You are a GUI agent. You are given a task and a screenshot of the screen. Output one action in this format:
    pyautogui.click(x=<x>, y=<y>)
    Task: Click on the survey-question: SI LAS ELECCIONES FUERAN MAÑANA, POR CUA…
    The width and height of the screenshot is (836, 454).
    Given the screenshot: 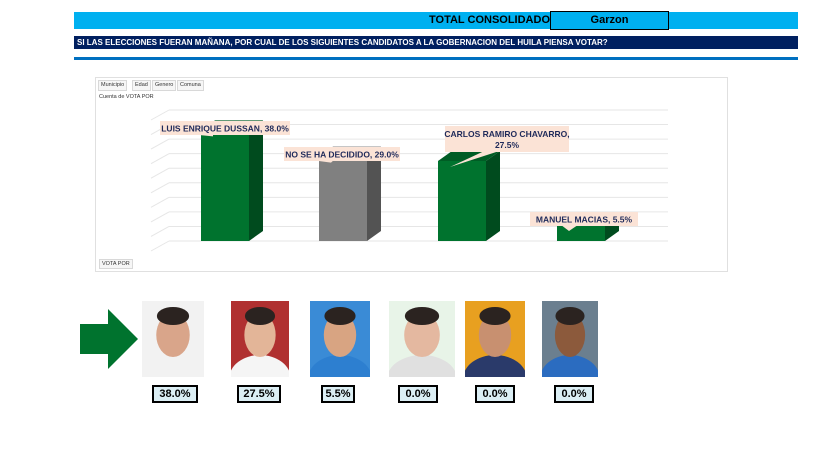 What is the action you would take?
    pyautogui.click(x=436, y=42)
    